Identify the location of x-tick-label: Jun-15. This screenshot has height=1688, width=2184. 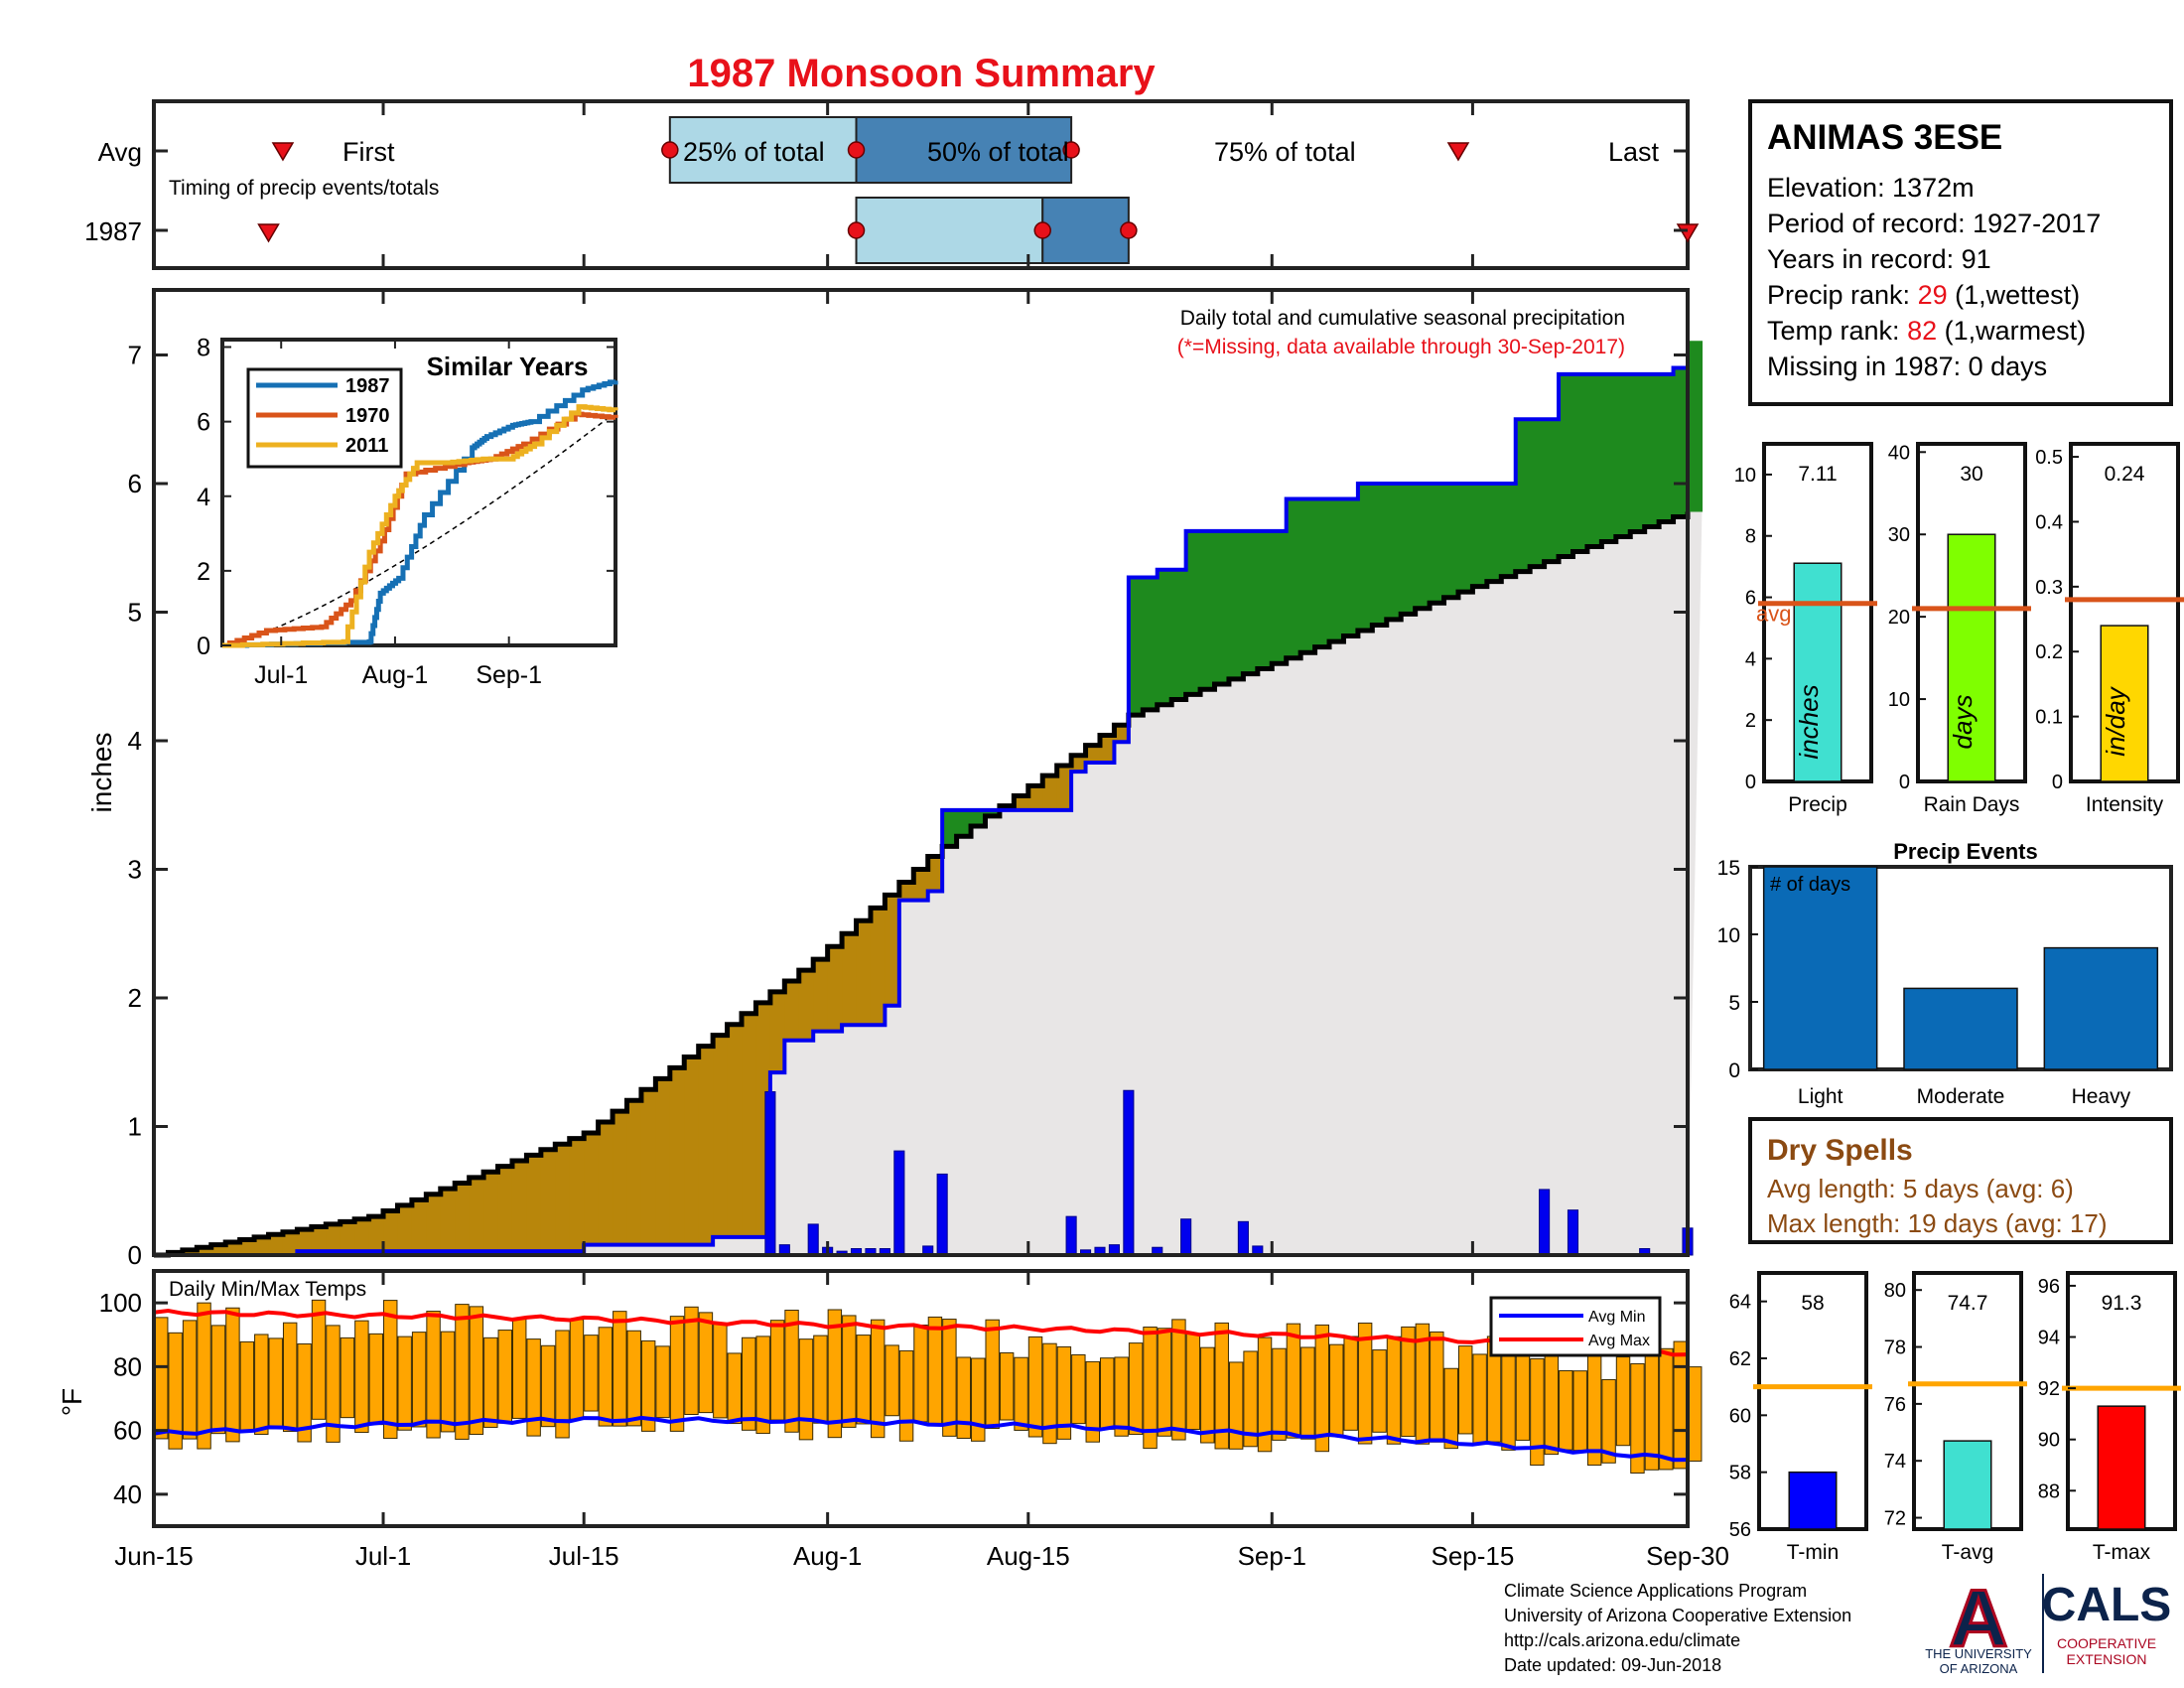
(154, 1556).